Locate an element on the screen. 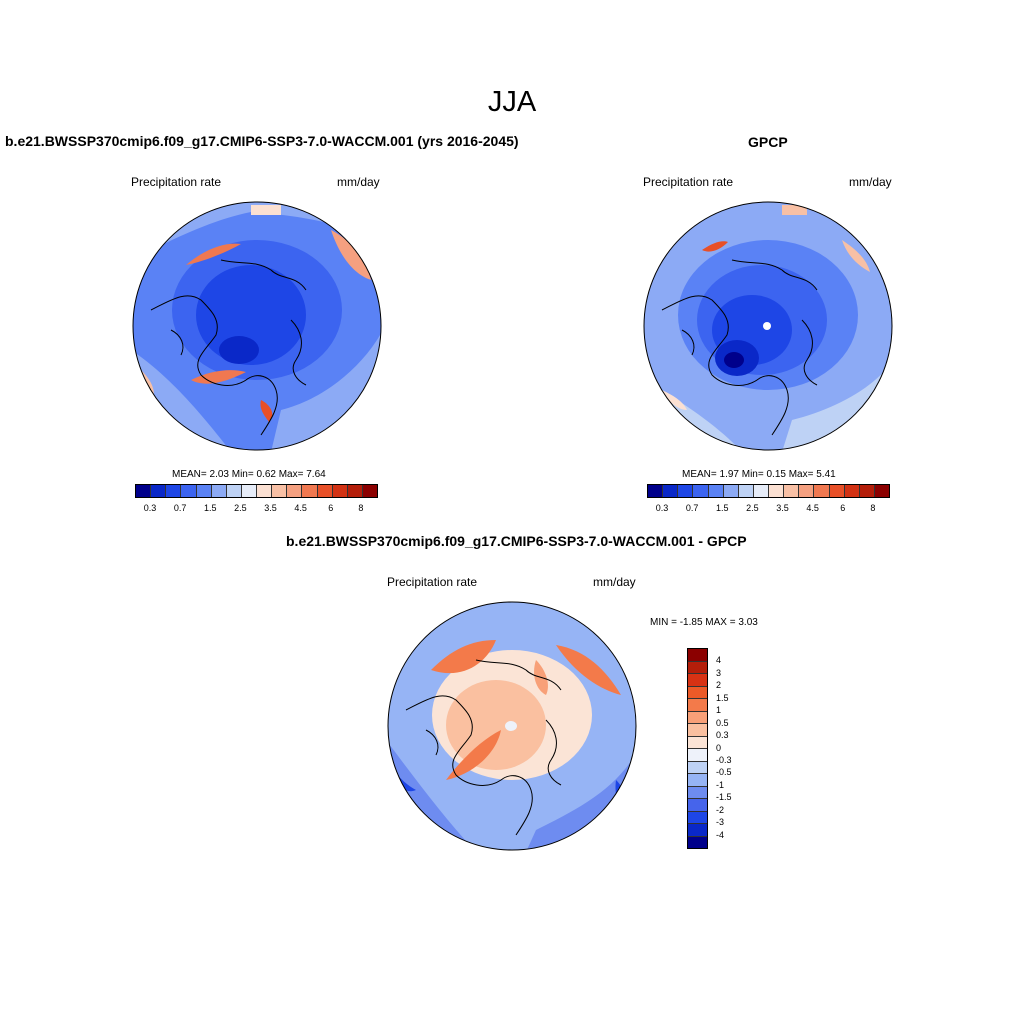  obs-polar-map is located at coordinates (768, 326).